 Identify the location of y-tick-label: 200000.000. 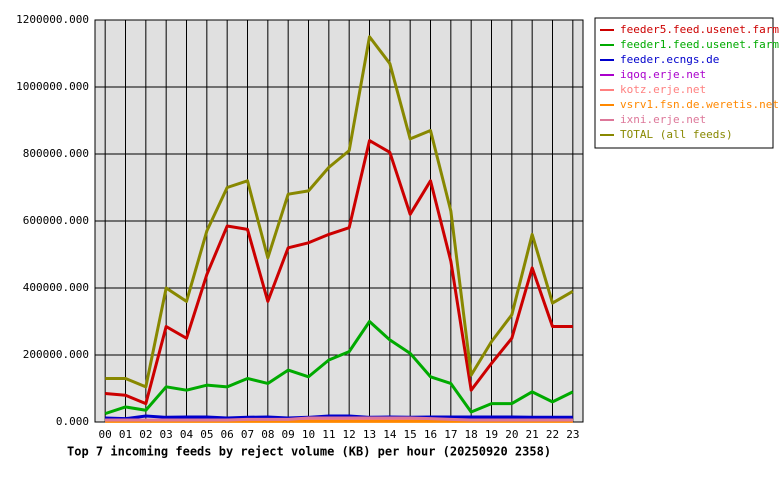
(56, 354).